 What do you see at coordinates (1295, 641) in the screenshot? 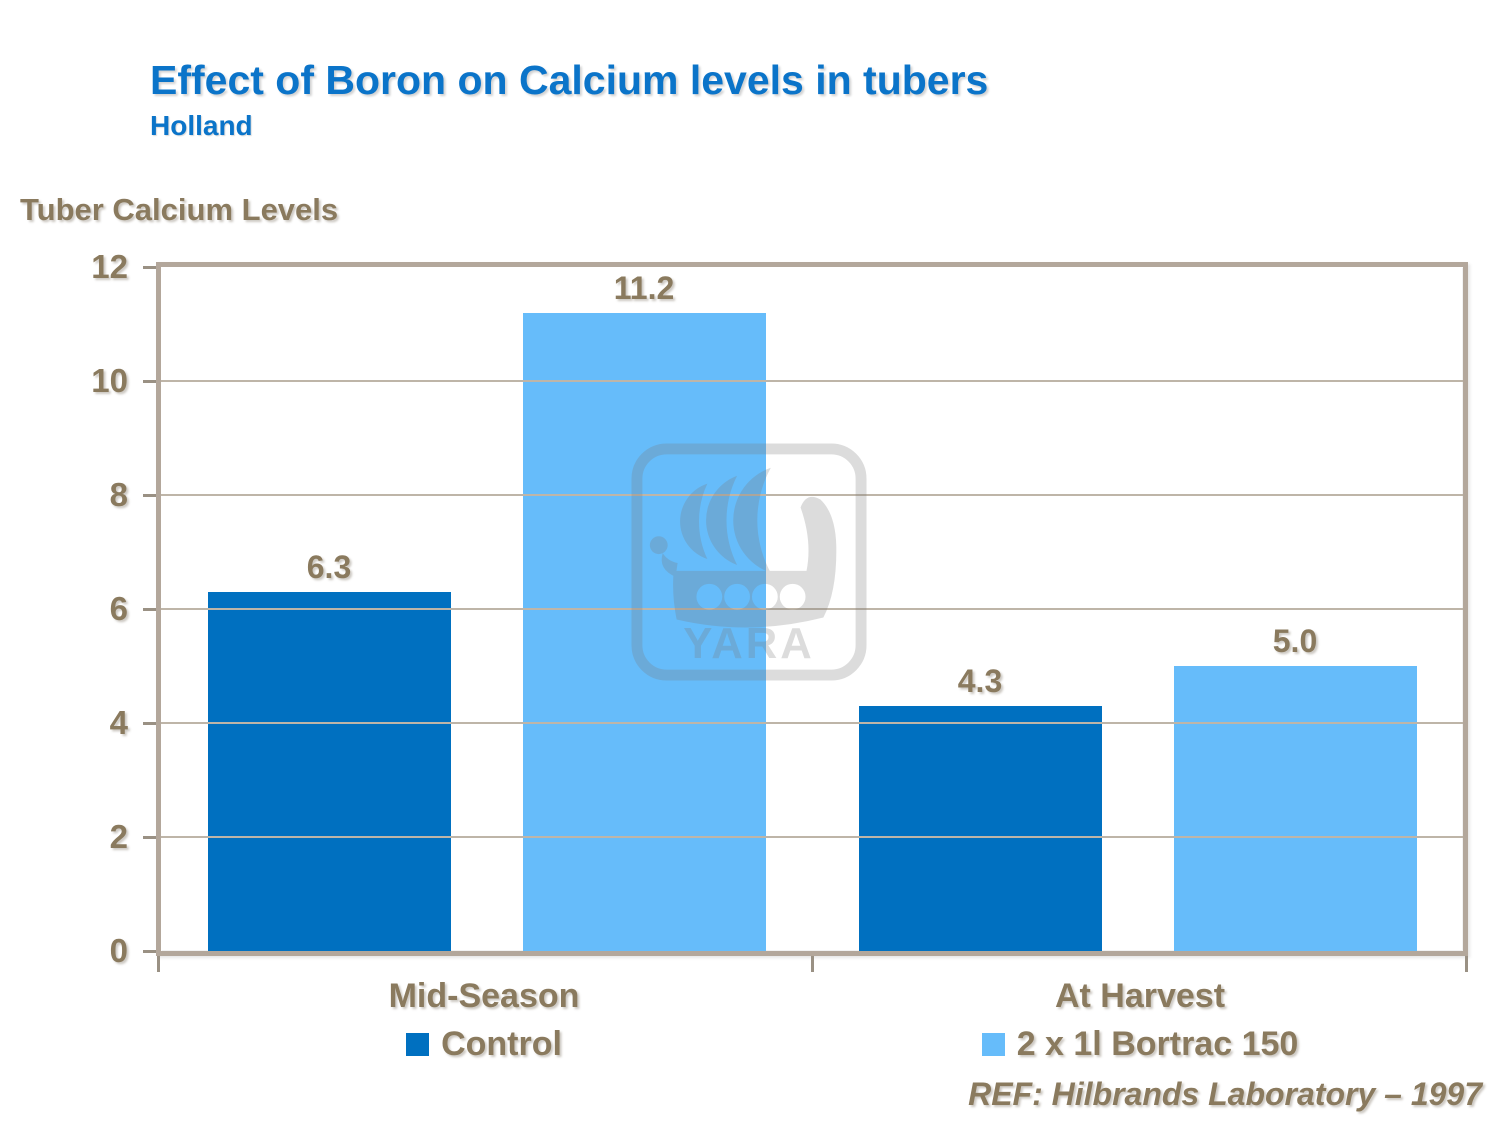
I see `bar-value-label: 5.0` at bounding box center [1295, 641].